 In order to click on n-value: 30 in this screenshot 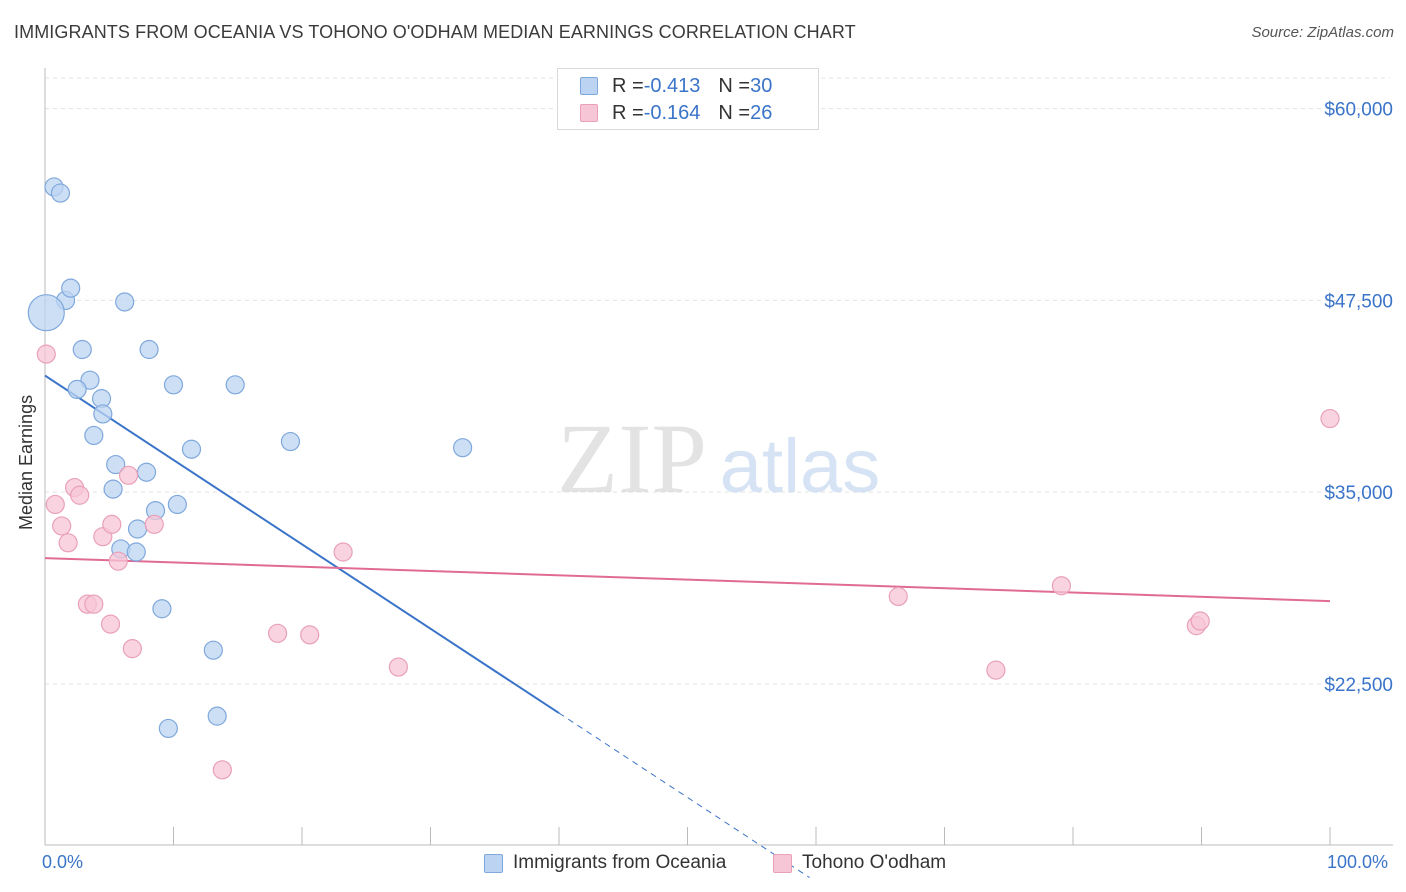, I will do `click(761, 85)`.